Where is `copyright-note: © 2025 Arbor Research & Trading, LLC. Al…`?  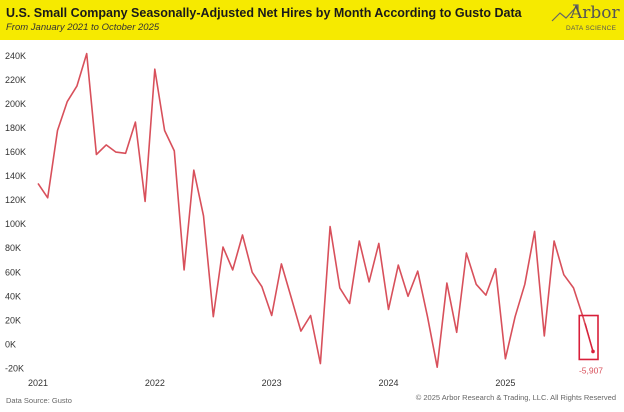 copyright-note: © 2025 Arbor Research & Trading, LLC. Al… is located at coordinates (515, 397).